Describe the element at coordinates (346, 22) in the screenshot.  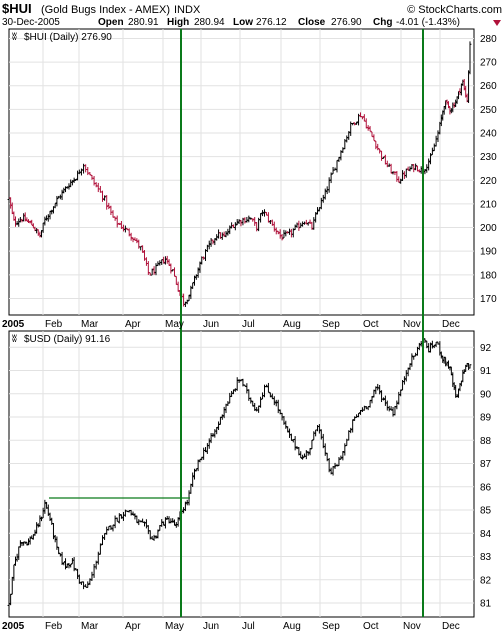
I see `close-value: 276.90` at that location.